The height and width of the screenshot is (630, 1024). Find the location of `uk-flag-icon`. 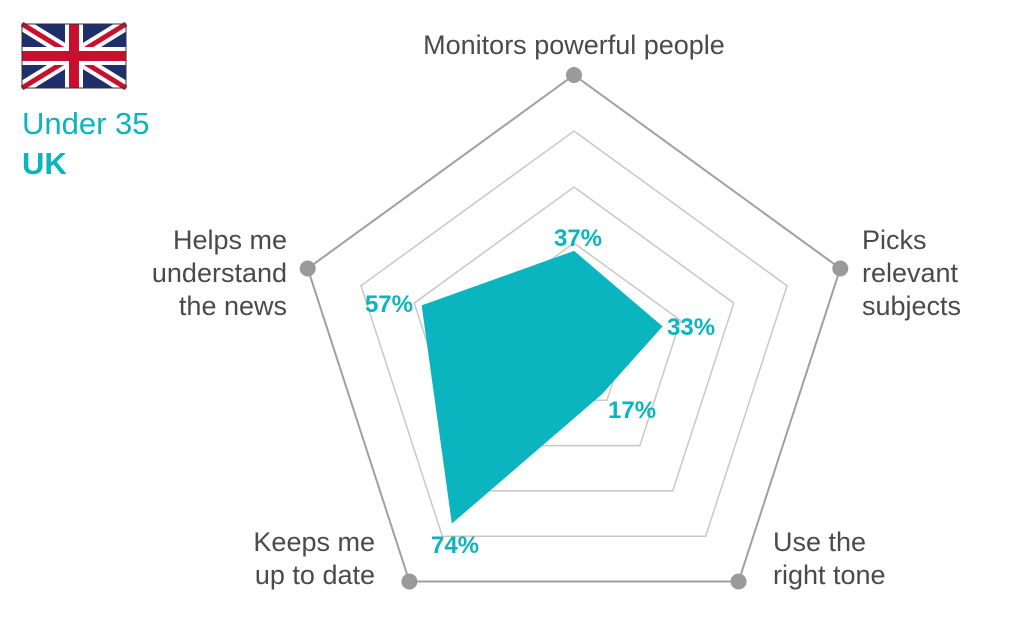

uk-flag-icon is located at coordinates (74, 56).